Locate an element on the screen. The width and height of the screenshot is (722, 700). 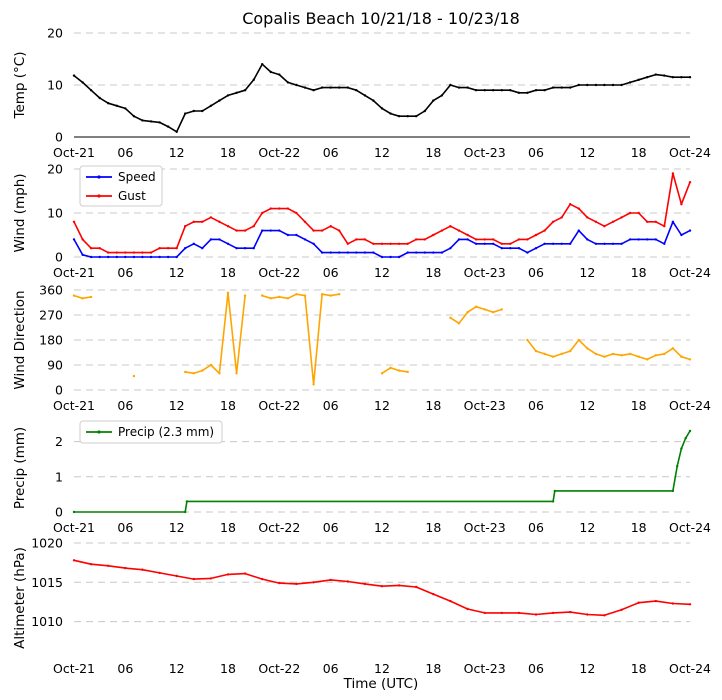
wind-xtick-label: 18 is located at coordinates (228, 272).